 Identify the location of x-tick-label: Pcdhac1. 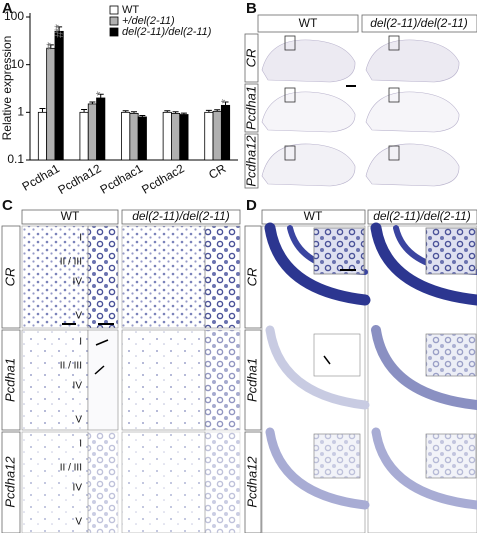
(122, 179).